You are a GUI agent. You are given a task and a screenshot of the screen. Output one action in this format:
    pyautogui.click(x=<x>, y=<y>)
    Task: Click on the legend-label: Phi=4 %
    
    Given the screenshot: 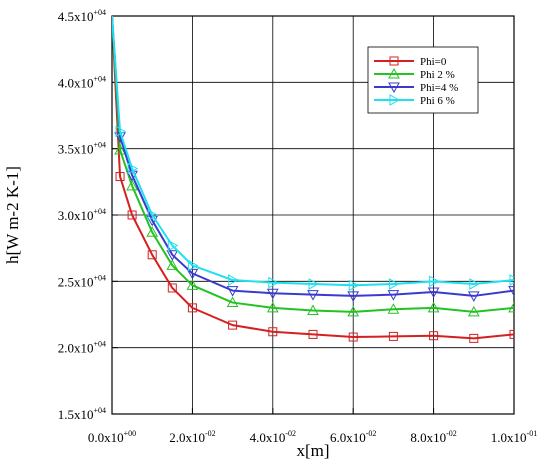 What is the action you would take?
    pyautogui.click(x=439, y=88)
    